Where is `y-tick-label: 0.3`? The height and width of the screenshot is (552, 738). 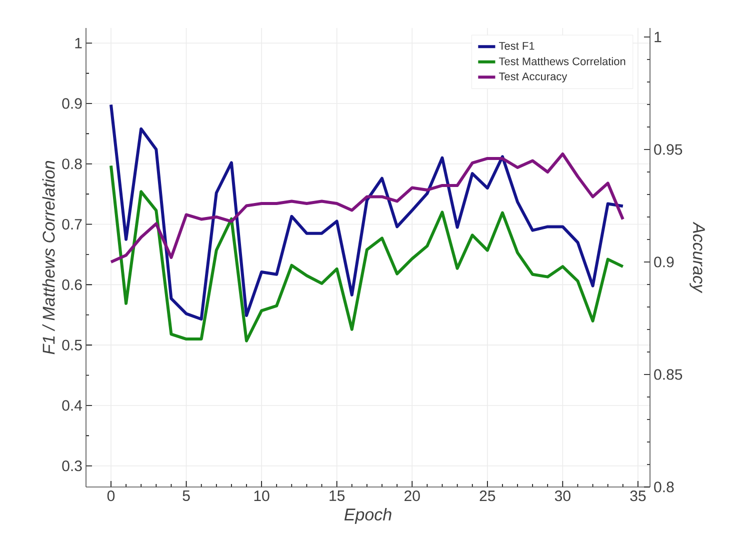
y-tick-label: 0.3 is located at coordinates (72, 466).